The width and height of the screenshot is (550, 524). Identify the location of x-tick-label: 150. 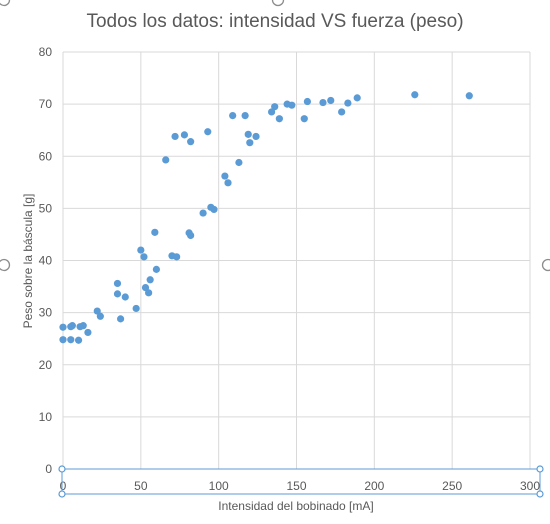
(296, 486).